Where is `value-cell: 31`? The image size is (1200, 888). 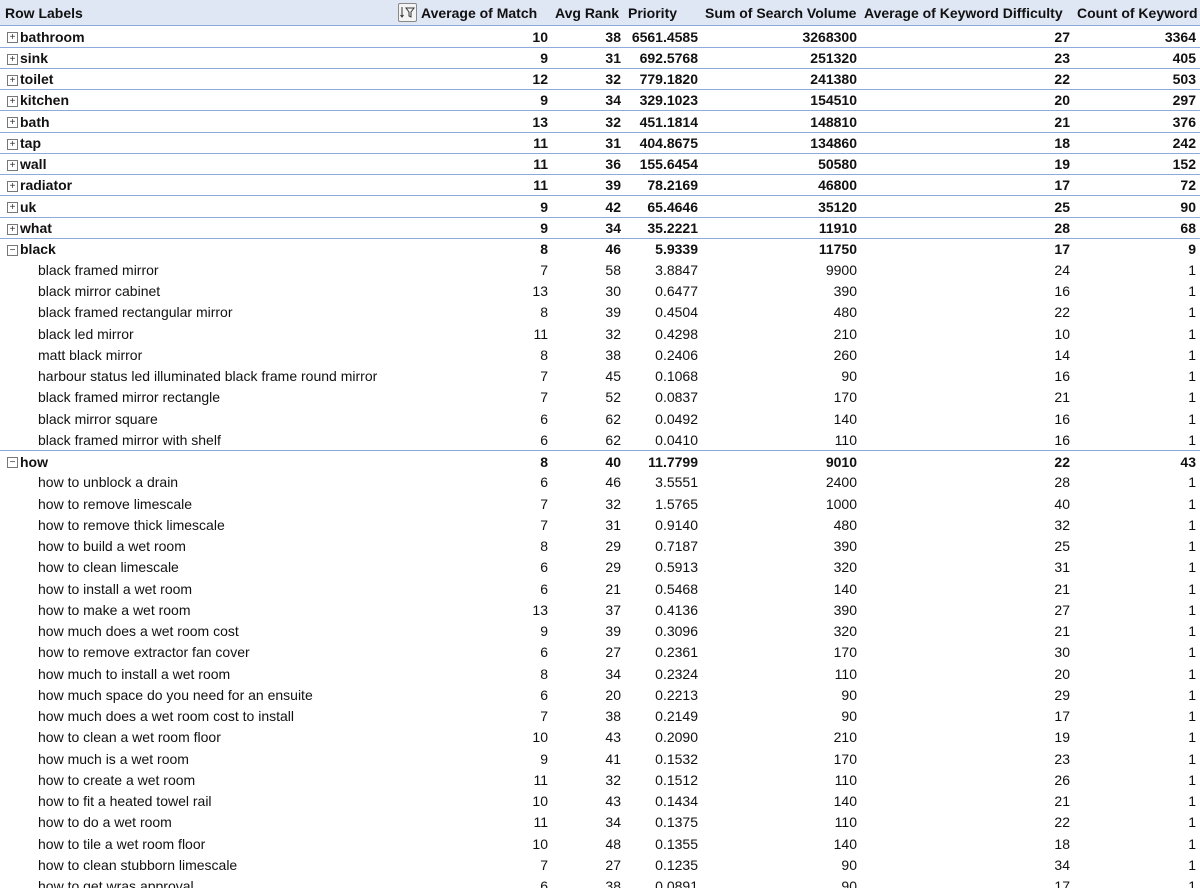
value-cell: 31 is located at coordinates (613, 142).